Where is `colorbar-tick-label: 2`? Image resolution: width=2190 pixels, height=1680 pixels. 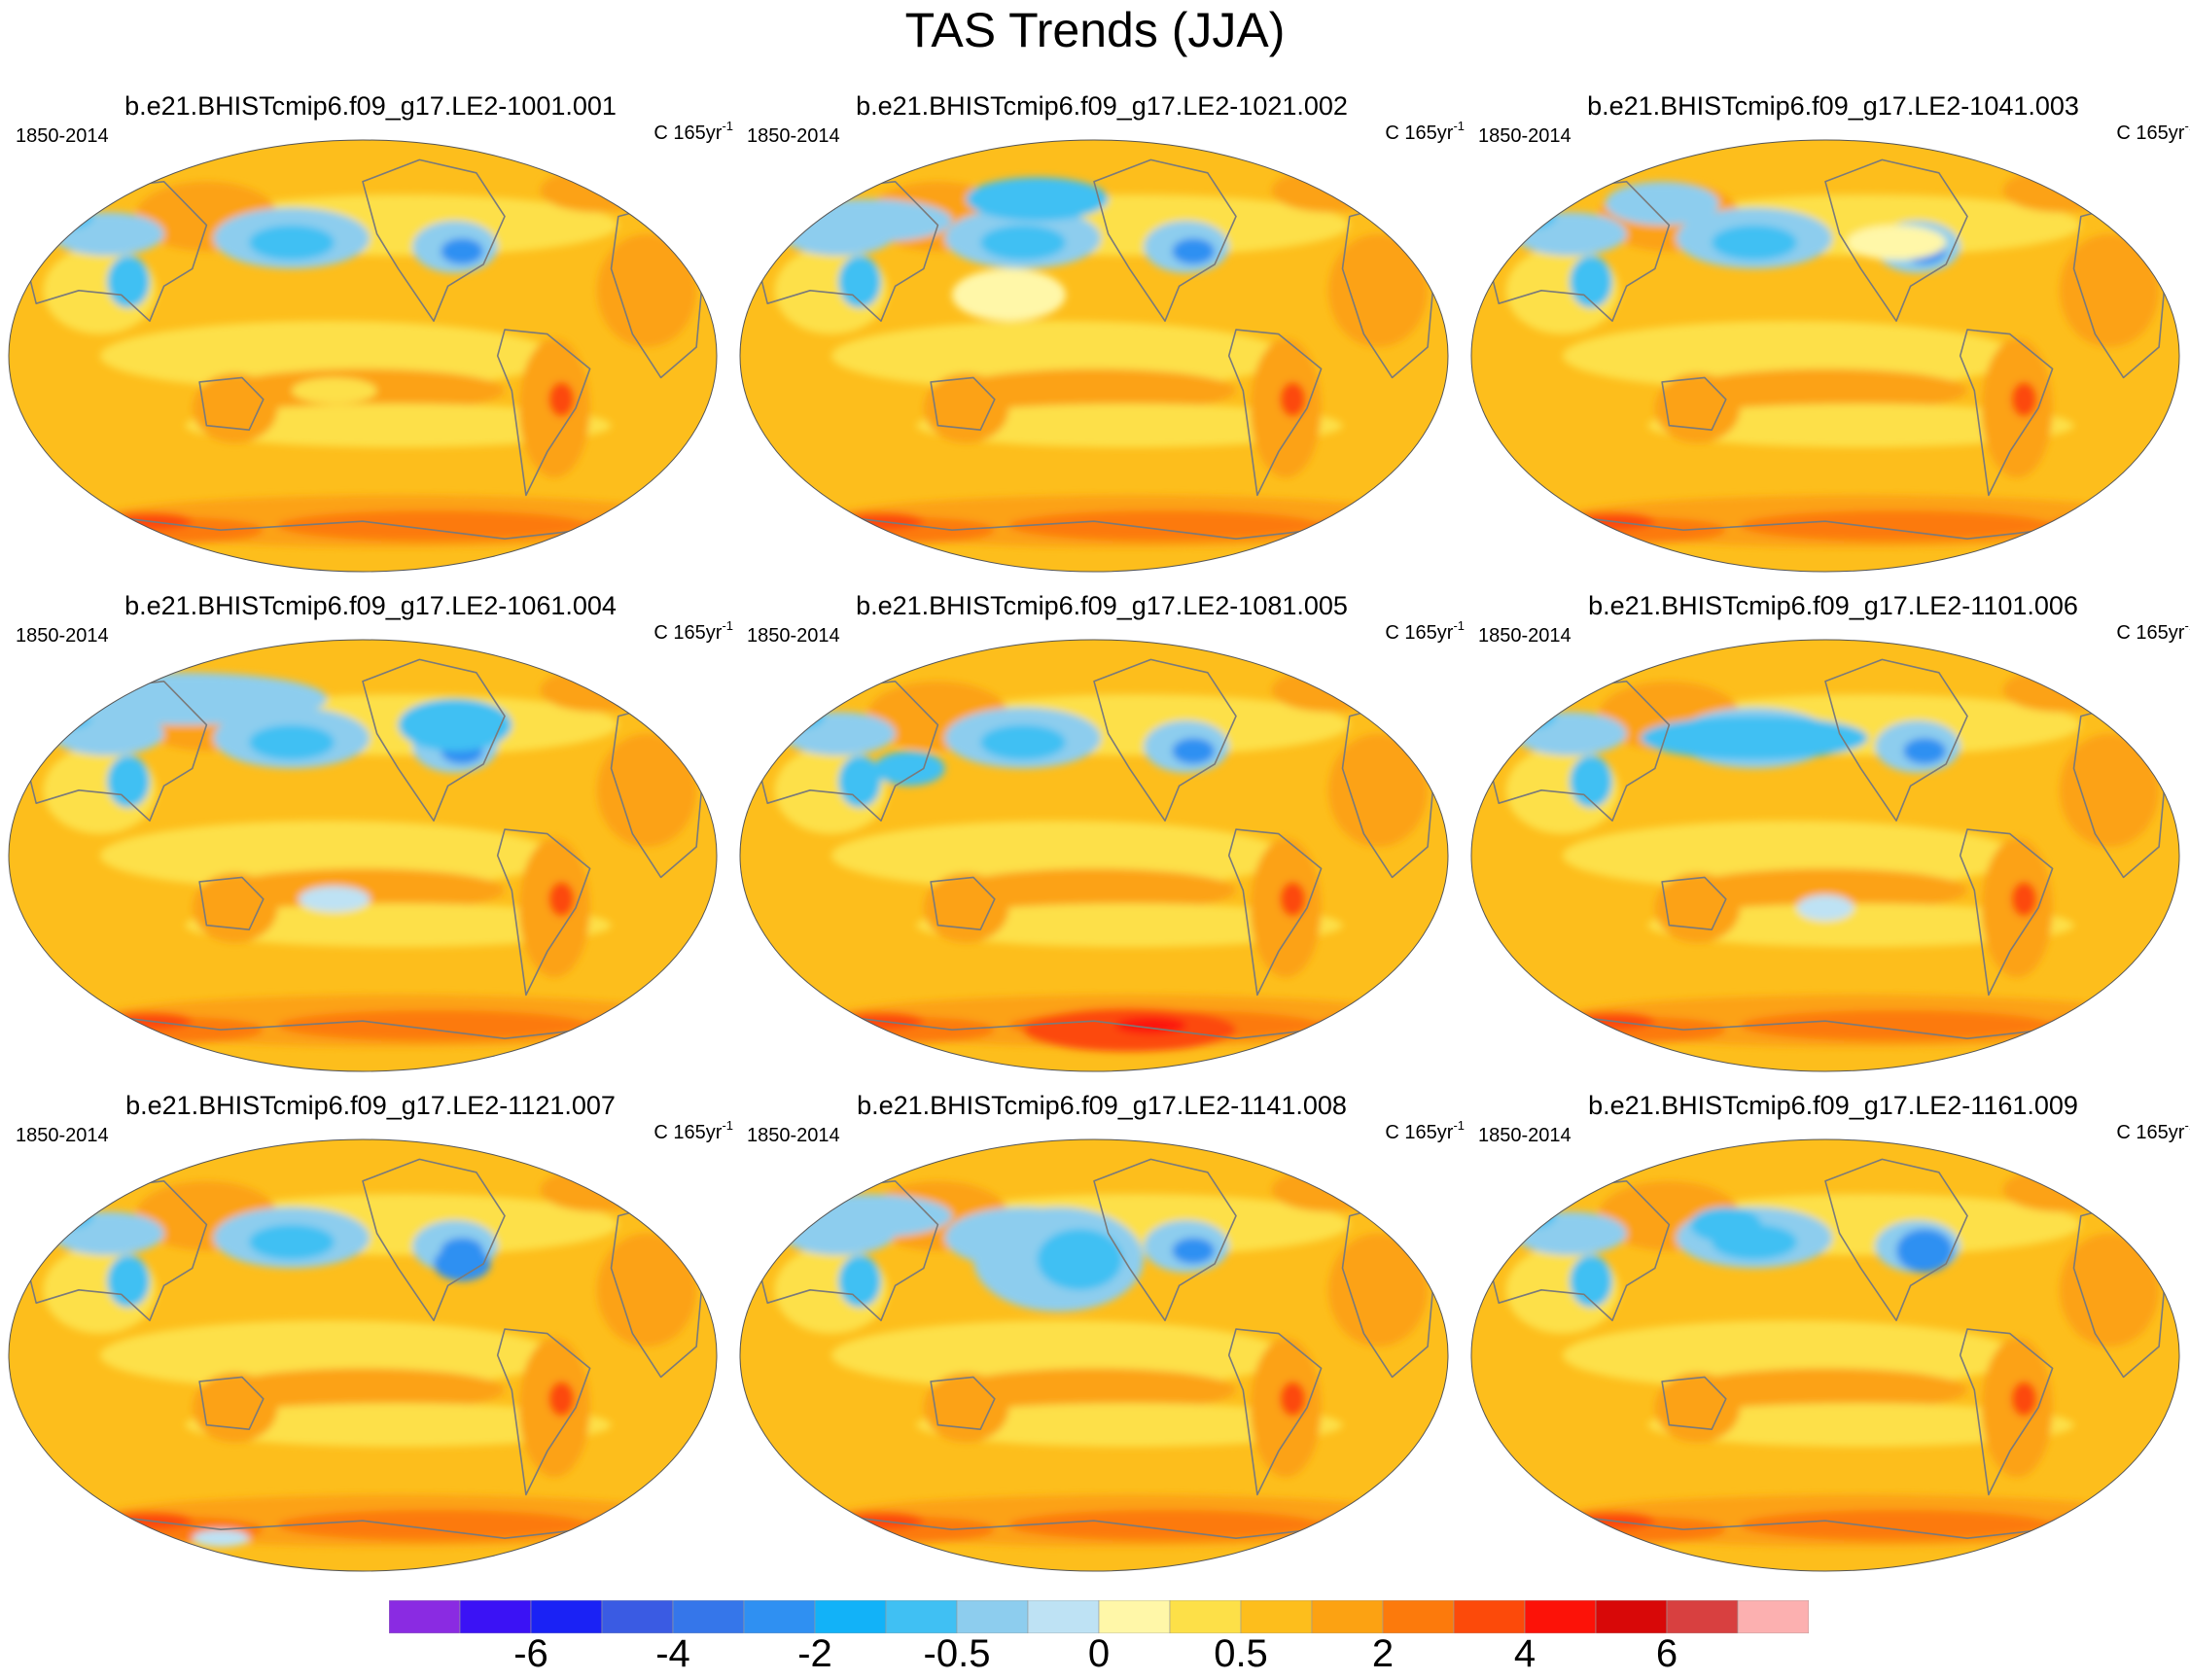
colorbar-tick-label: 2 is located at coordinates (1383, 1653).